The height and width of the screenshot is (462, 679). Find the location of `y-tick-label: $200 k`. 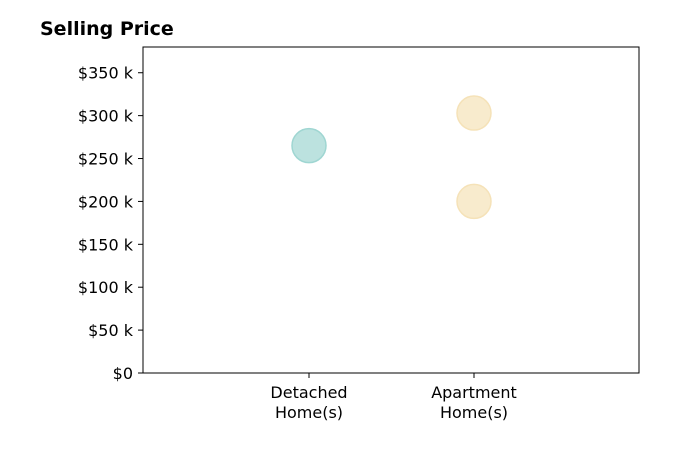

y-tick-label: $200 k is located at coordinates (106, 201).